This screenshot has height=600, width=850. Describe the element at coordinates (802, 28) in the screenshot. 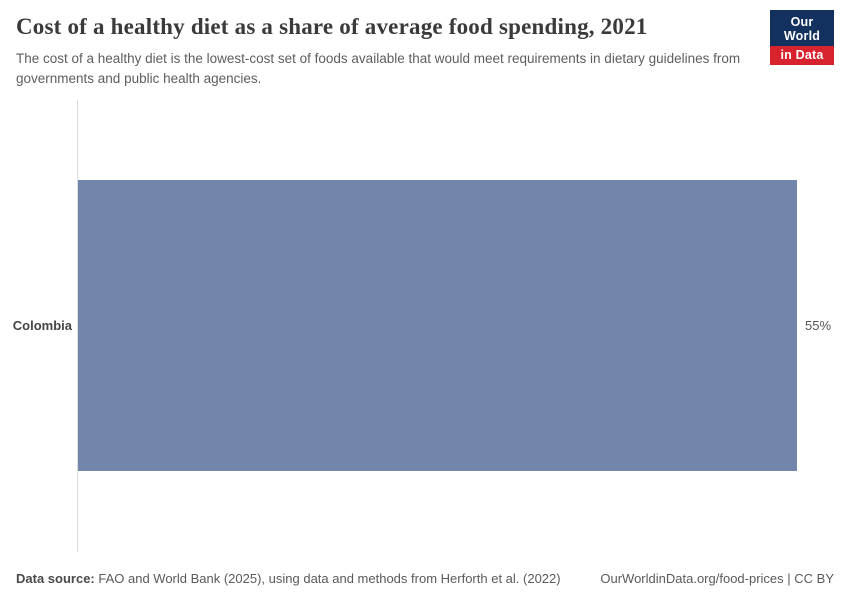

I see `owid-logo-top-text: Our World` at that location.